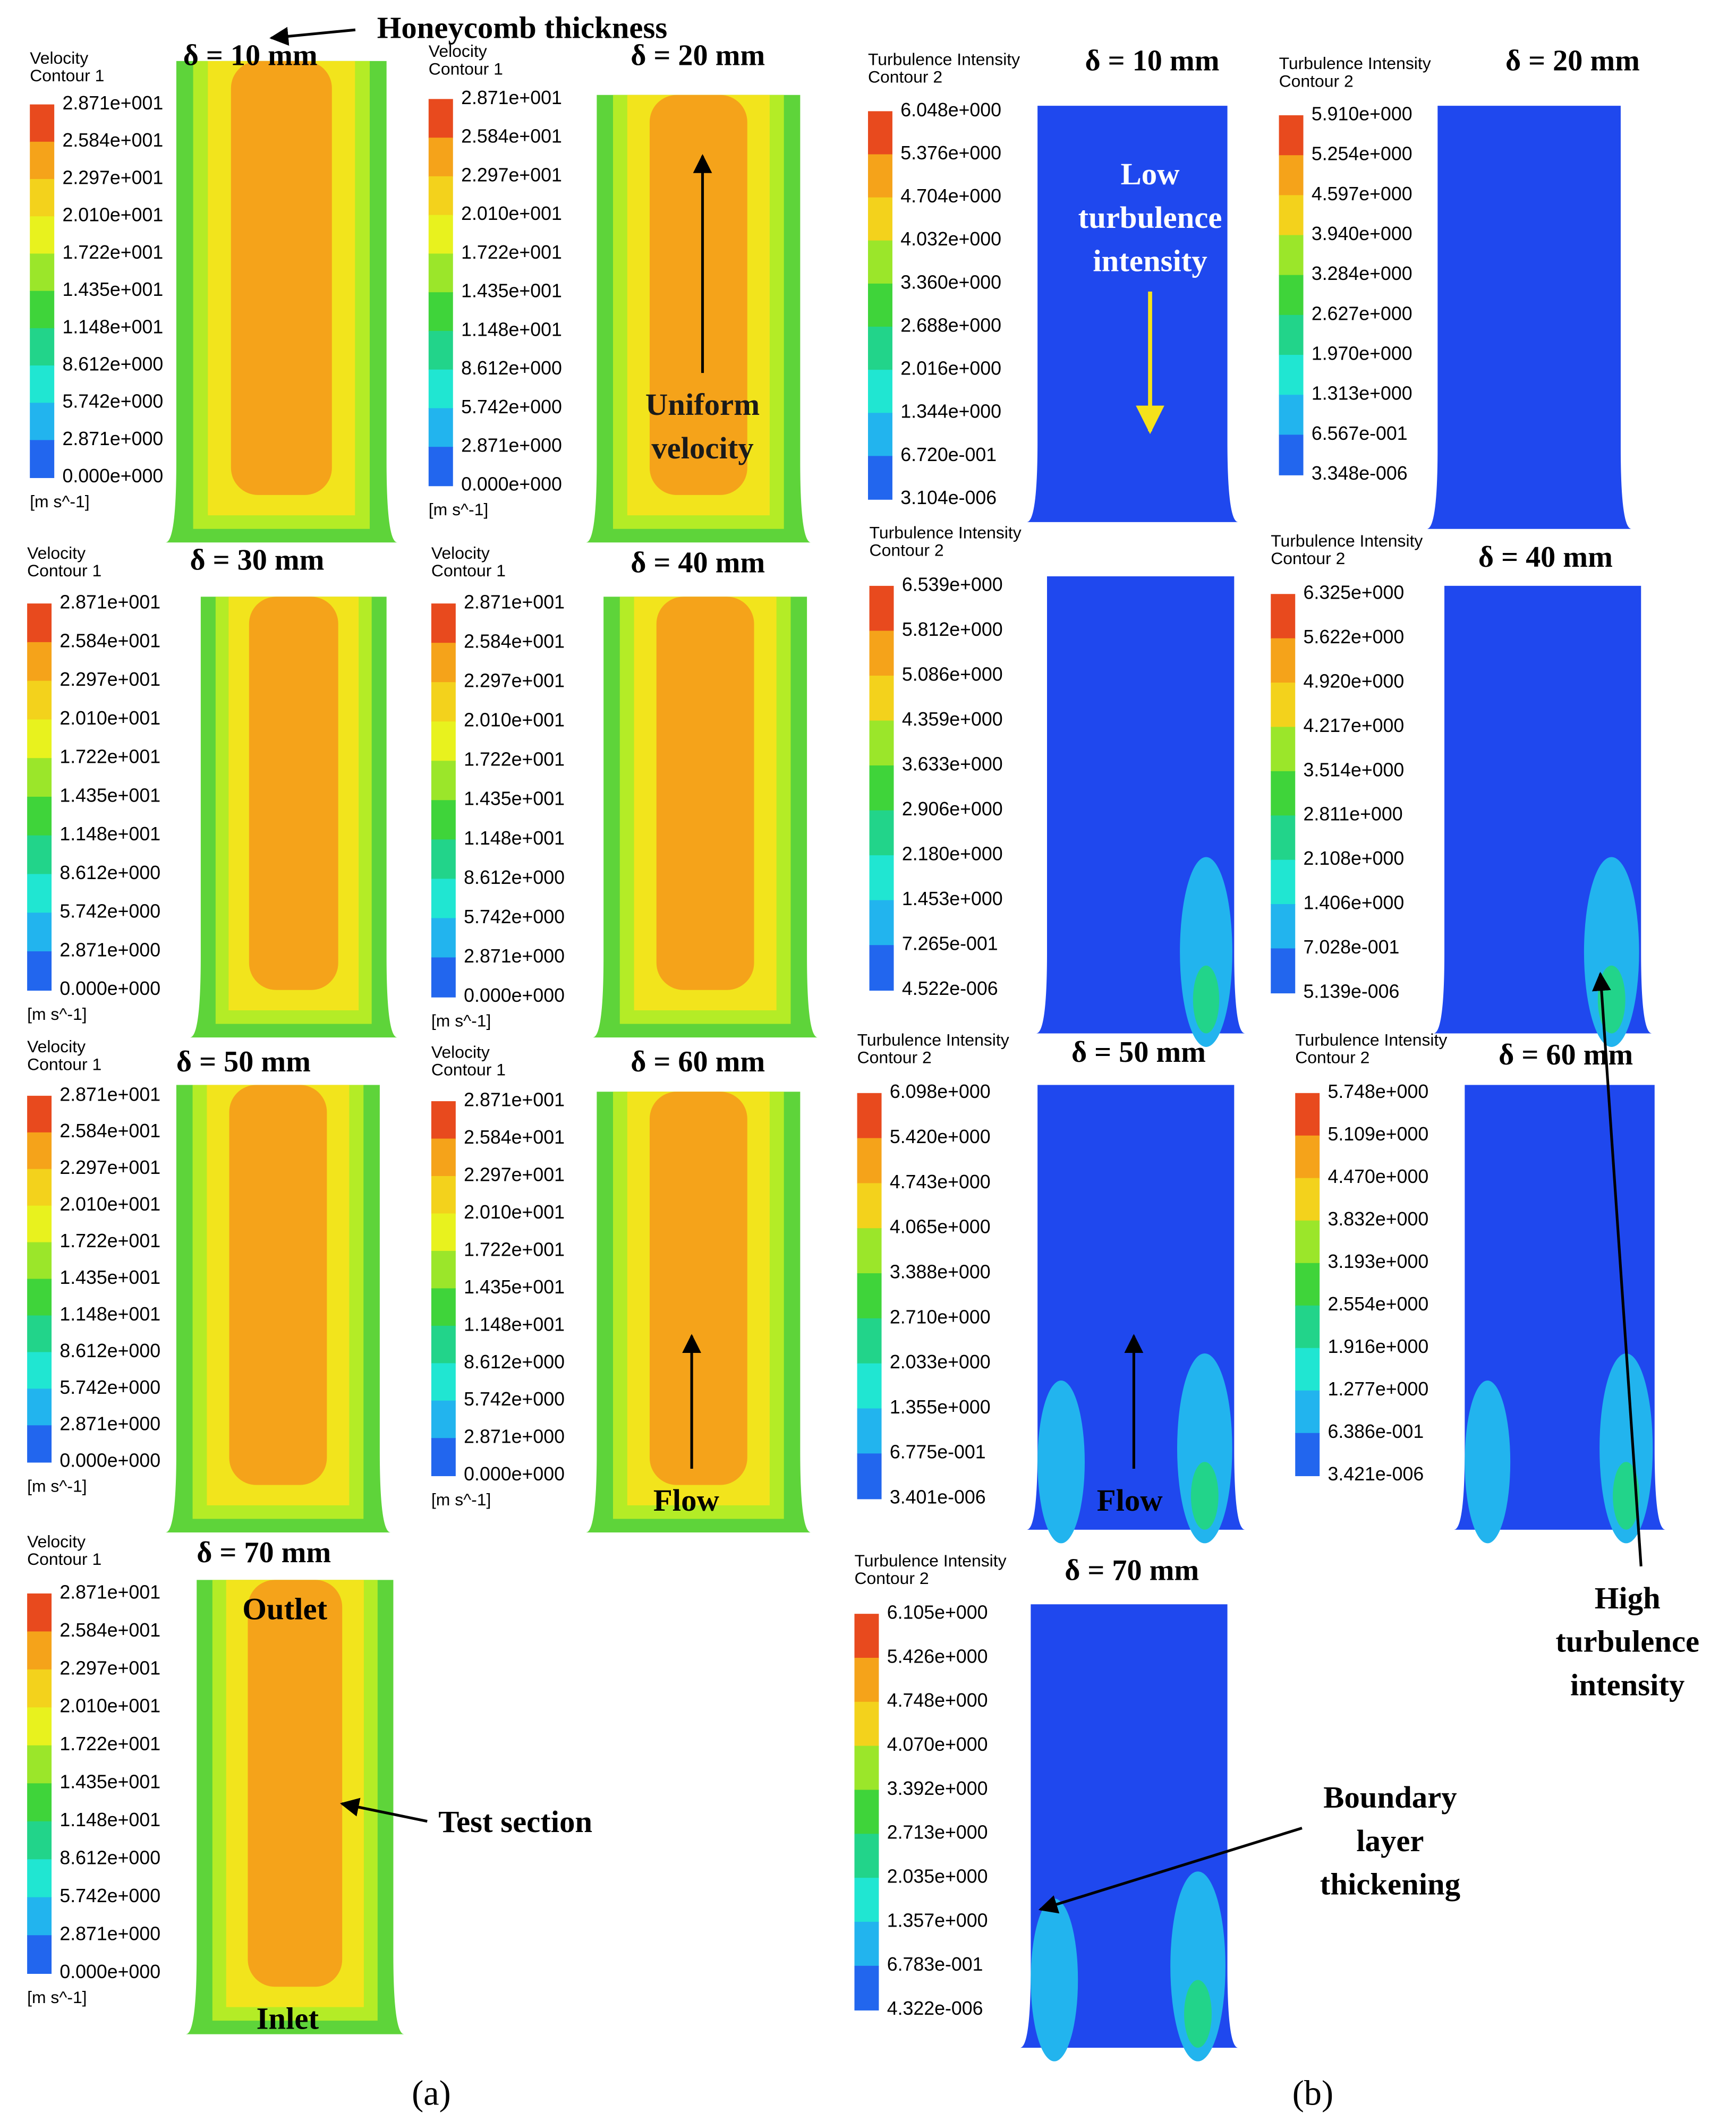 The width and height of the screenshot is (1736, 2121). What do you see at coordinates (112, 439) in the screenshot?
I see `colorbar-label: 2.871e+000` at bounding box center [112, 439].